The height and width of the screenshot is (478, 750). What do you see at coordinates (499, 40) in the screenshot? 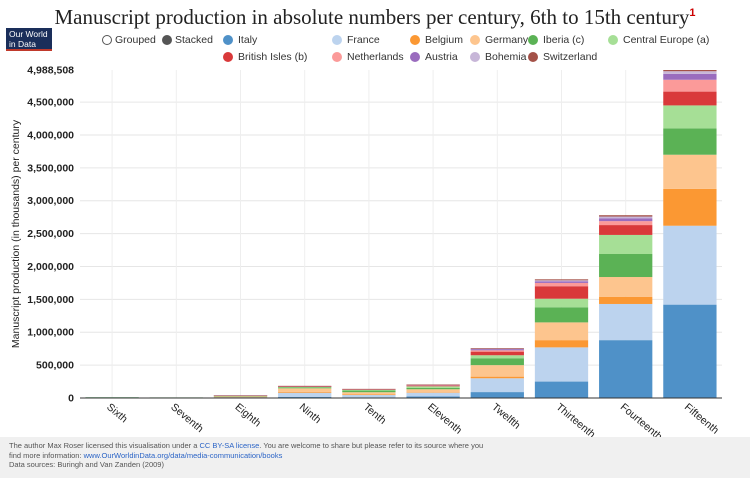
I see `legend-item-germany: Germany` at bounding box center [499, 40].